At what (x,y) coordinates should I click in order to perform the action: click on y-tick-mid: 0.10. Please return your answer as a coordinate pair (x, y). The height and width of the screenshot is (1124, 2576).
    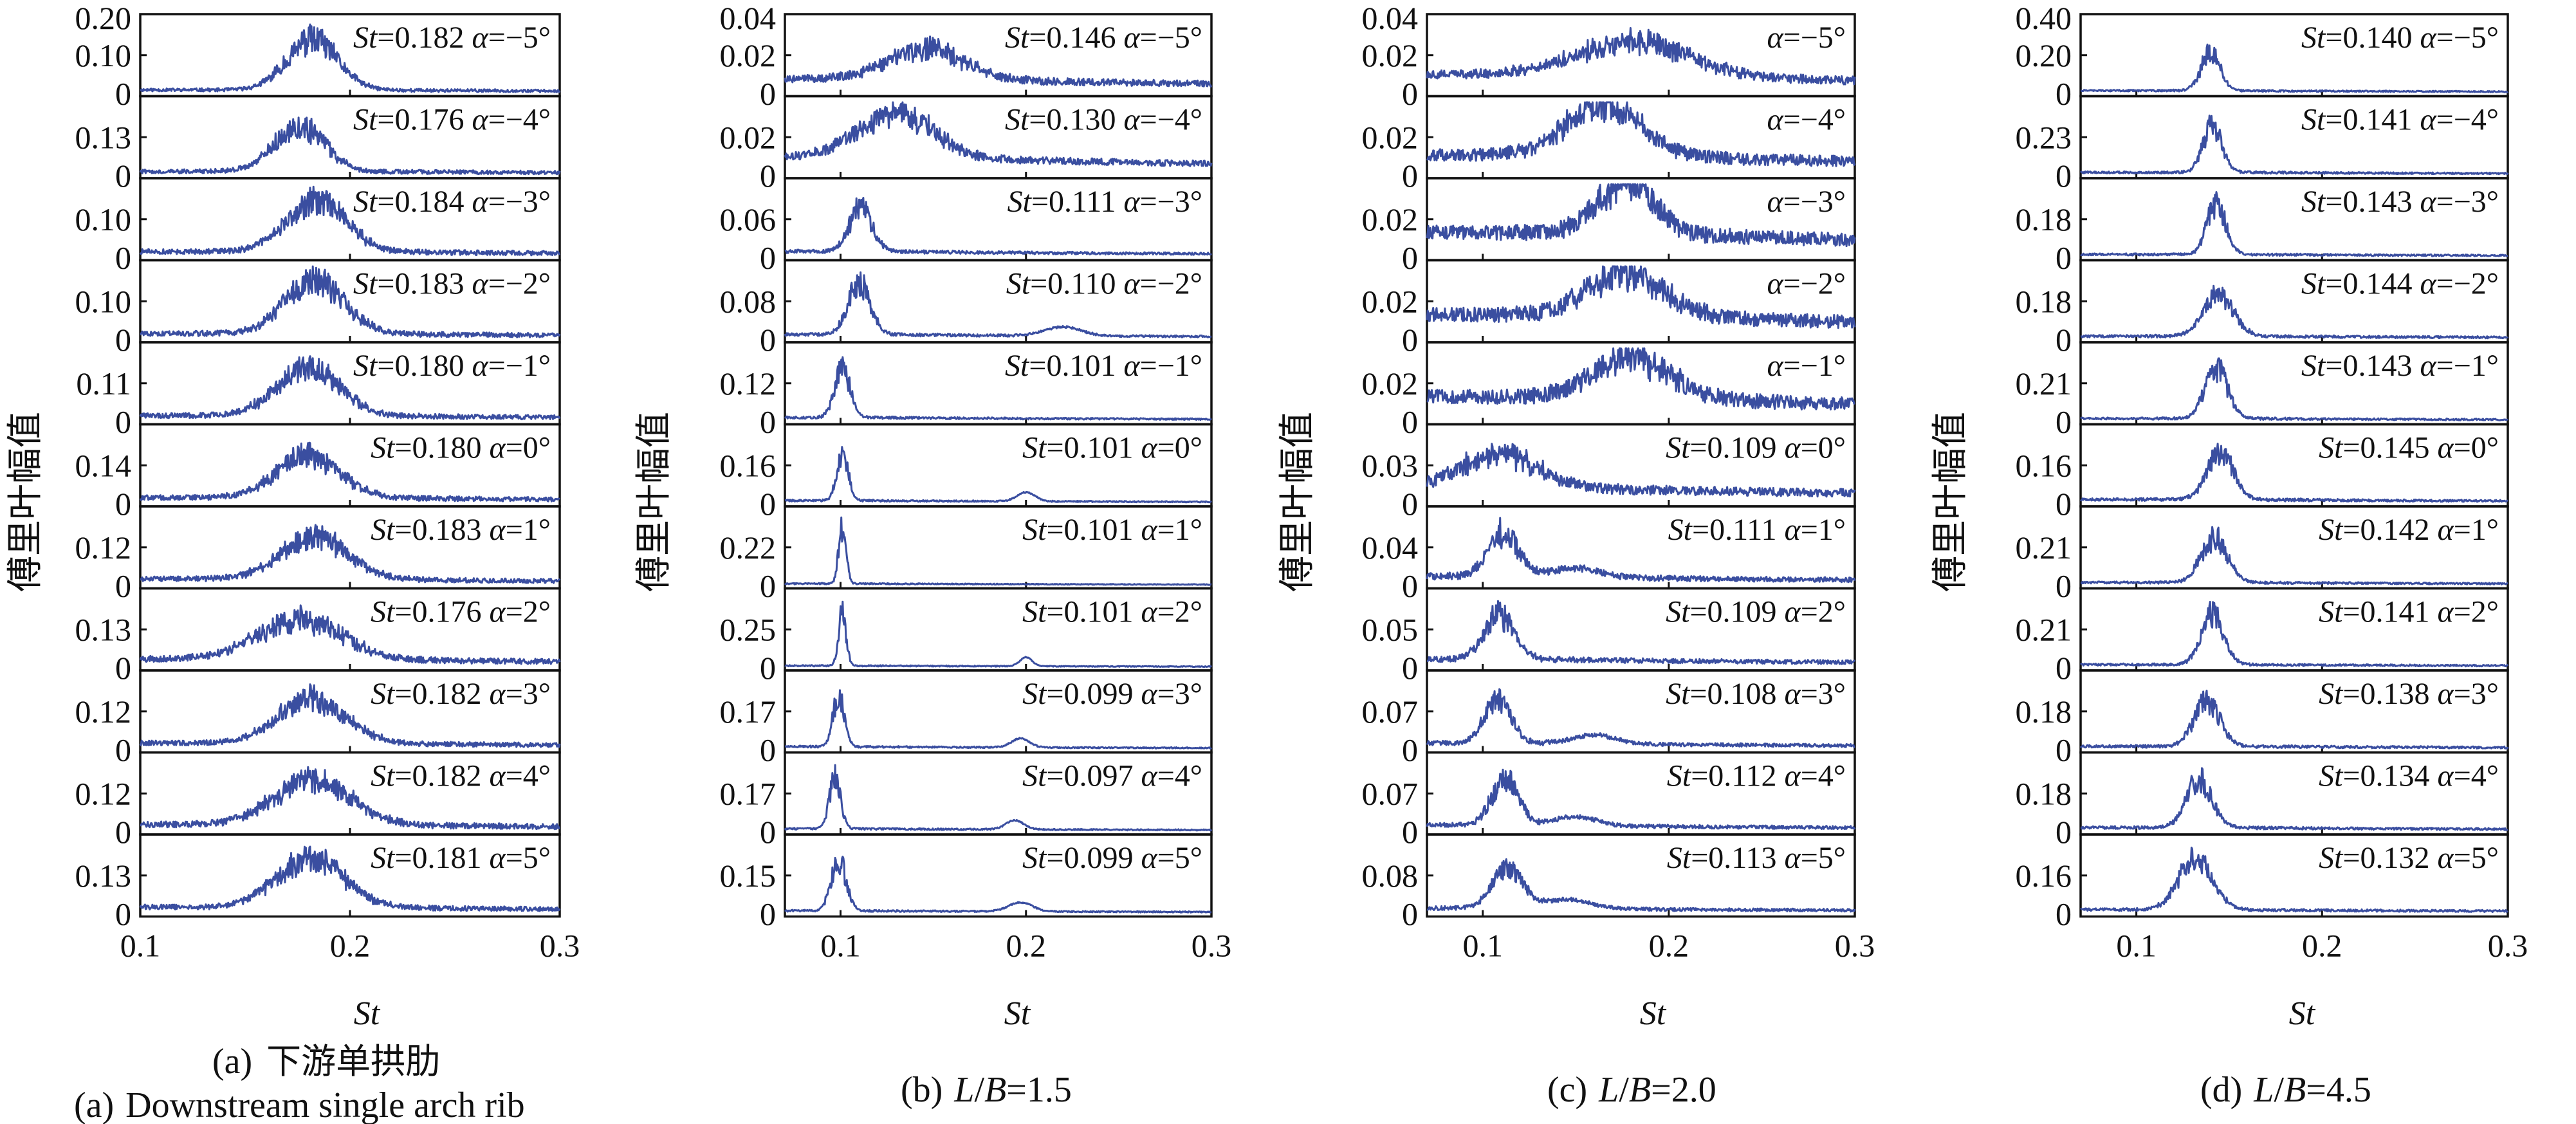
    Looking at the image, I should click on (103, 219).